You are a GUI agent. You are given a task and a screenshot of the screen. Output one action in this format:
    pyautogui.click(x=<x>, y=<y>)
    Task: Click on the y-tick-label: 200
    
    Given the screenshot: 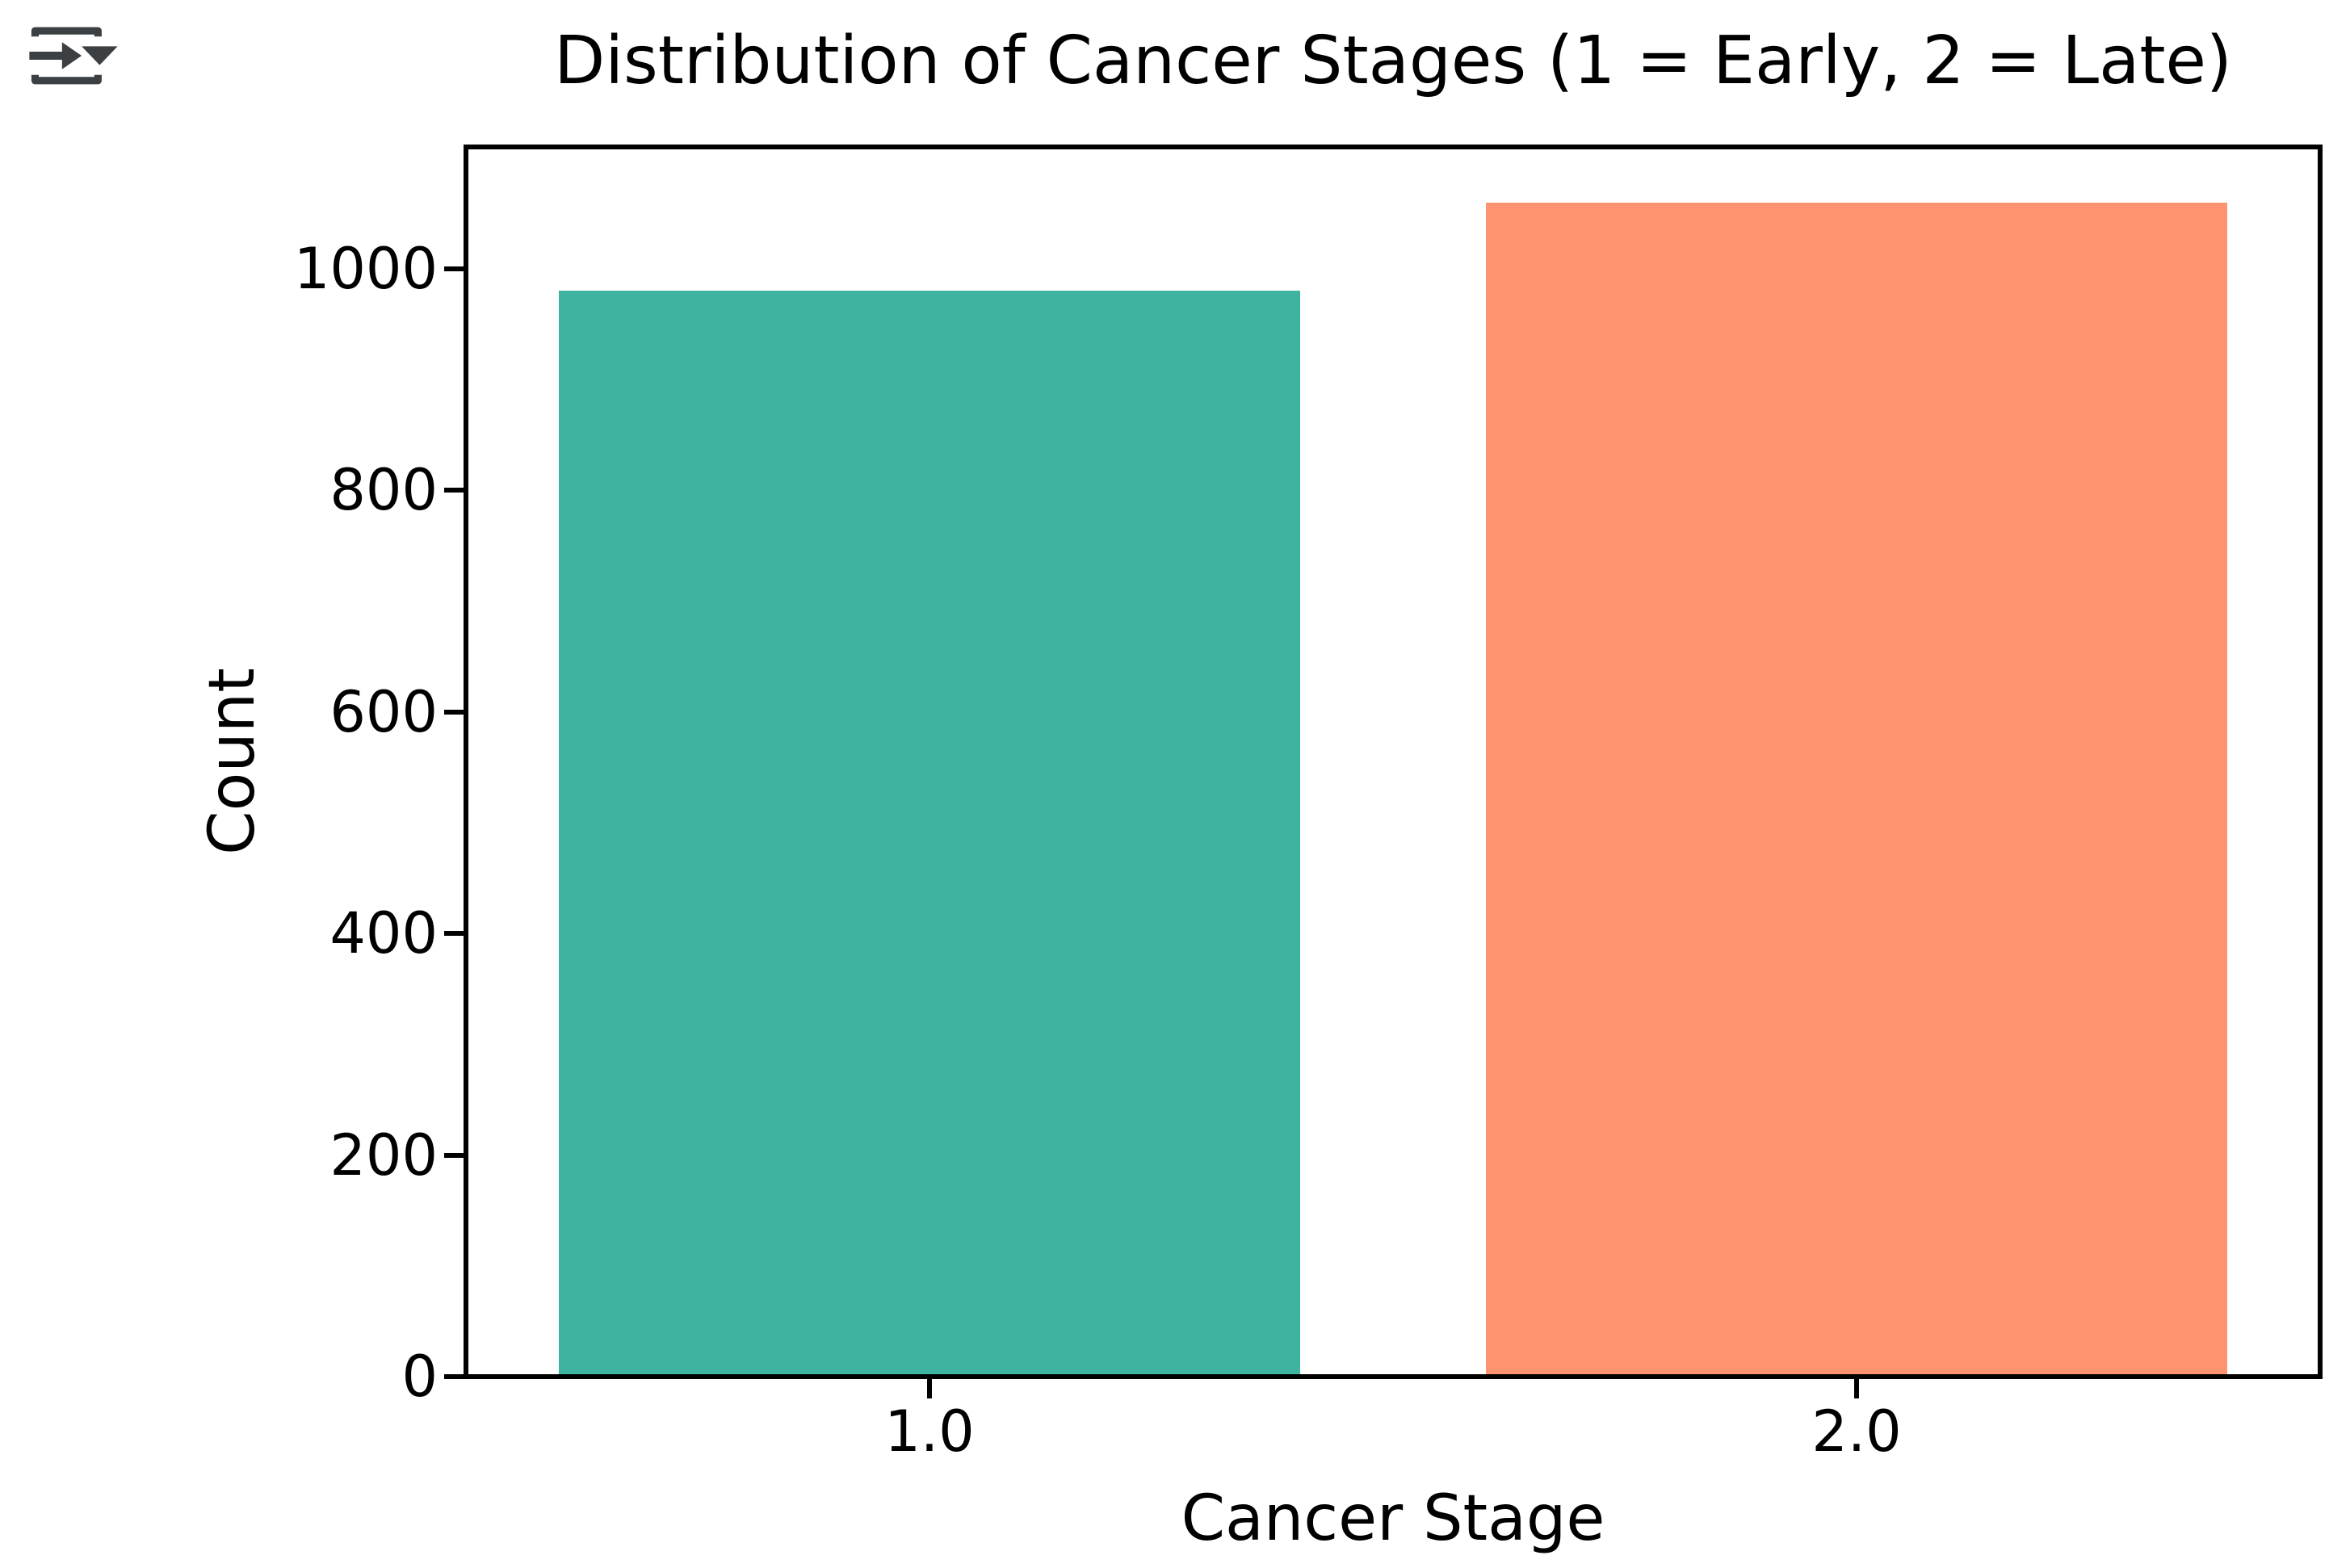 What is the action you would take?
    pyautogui.click(x=383, y=1155)
    